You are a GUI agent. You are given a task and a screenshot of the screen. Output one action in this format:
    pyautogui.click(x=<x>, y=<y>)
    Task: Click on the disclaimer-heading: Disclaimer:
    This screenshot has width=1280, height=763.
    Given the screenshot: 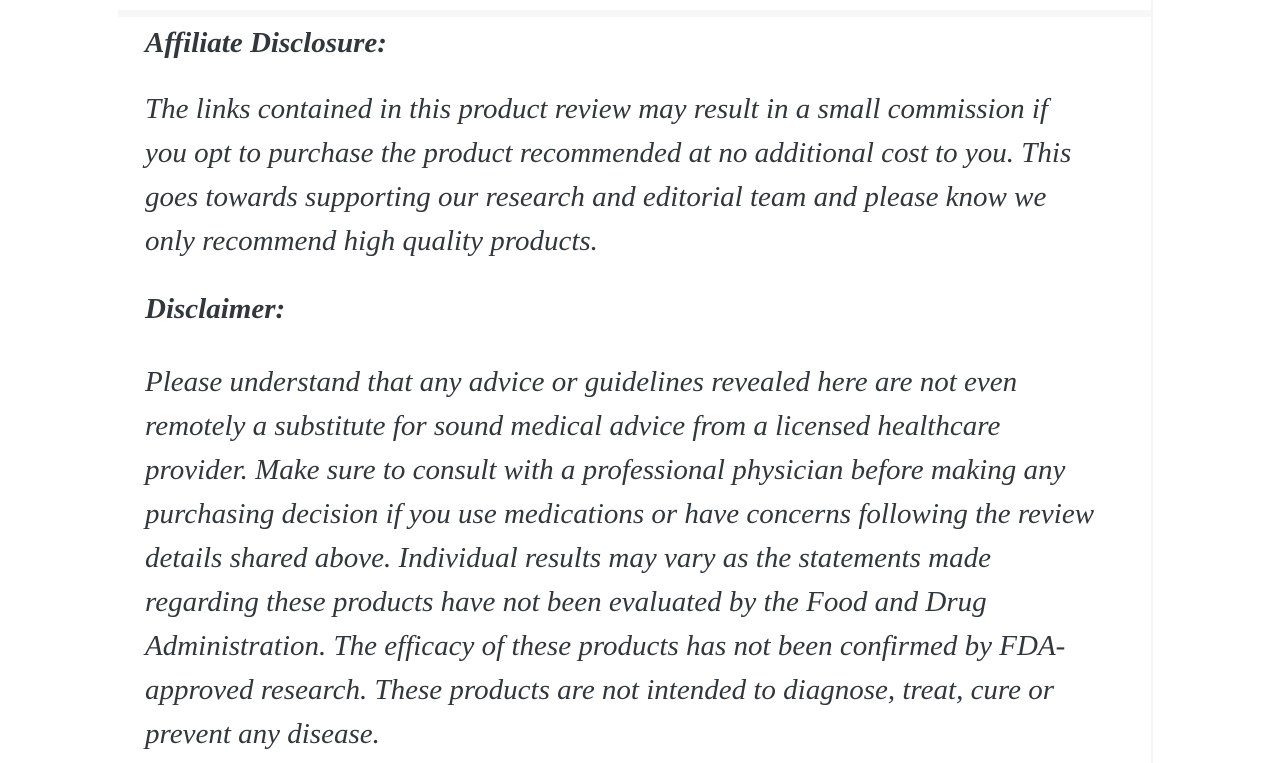 What is the action you would take?
    pyautogui.click(x=215, y=309)
    